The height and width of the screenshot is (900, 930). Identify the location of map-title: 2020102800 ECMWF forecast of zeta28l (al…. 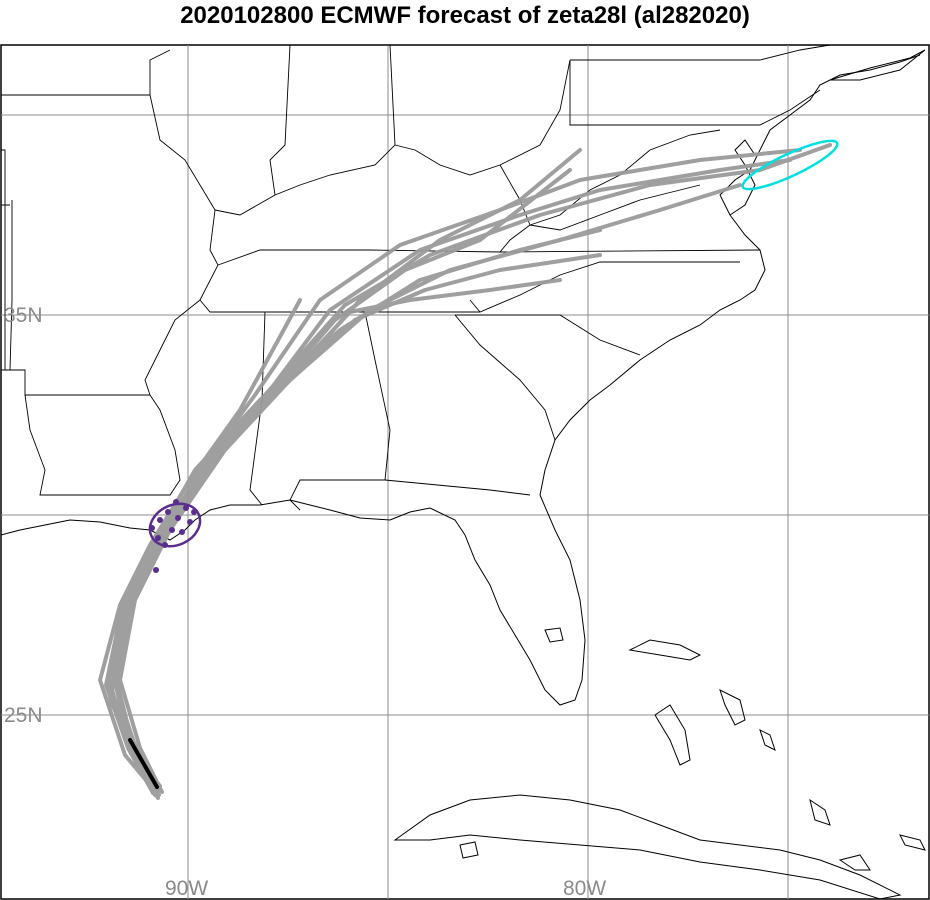
(465, 15).